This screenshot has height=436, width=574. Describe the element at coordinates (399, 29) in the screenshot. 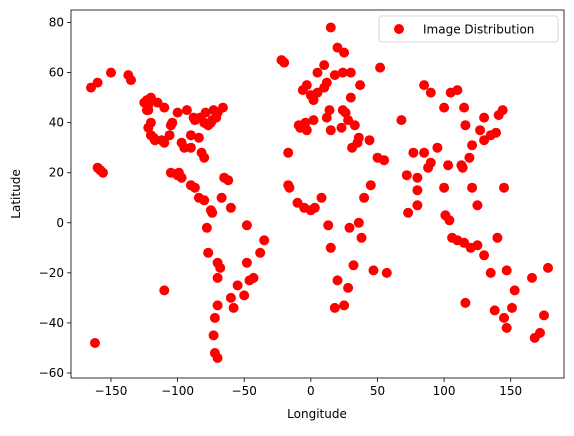

I see `legend-marker` at that location.